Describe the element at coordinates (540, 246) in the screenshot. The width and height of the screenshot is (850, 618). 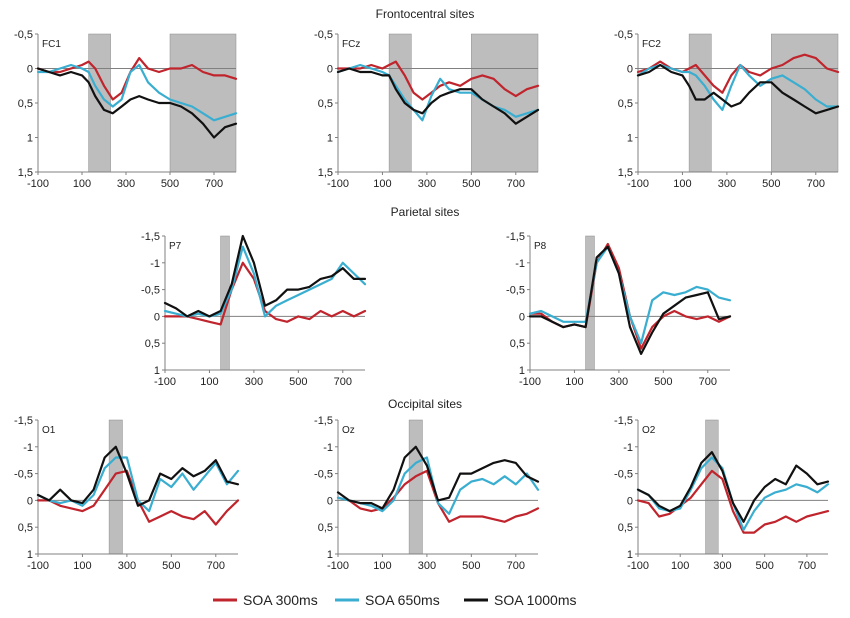
I see `electrode-label: P8` at that location.